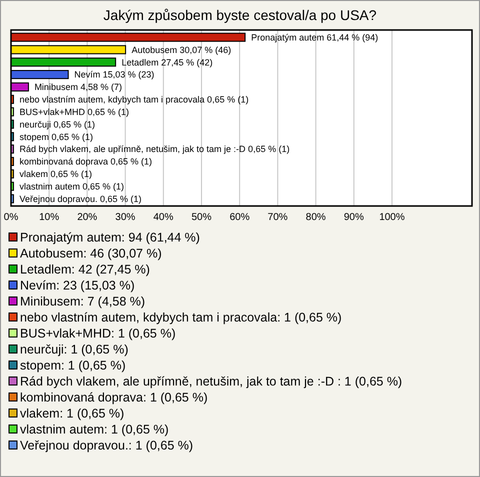 The width and height of the screenshot is (480, 477). What do you see at coordinates (201, 217) in the screenshot?
I see `x-tick-label: 50%` at bounding box center [201, 217].